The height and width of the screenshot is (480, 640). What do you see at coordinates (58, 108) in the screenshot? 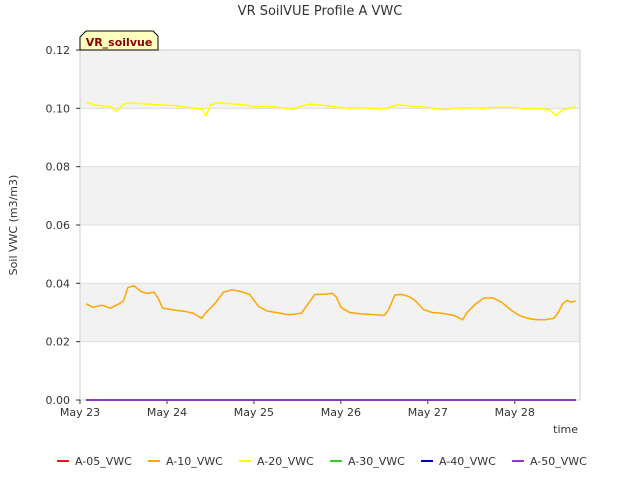
I see `y-tick-label-5: 0.10` at bounding box center [58, 108].